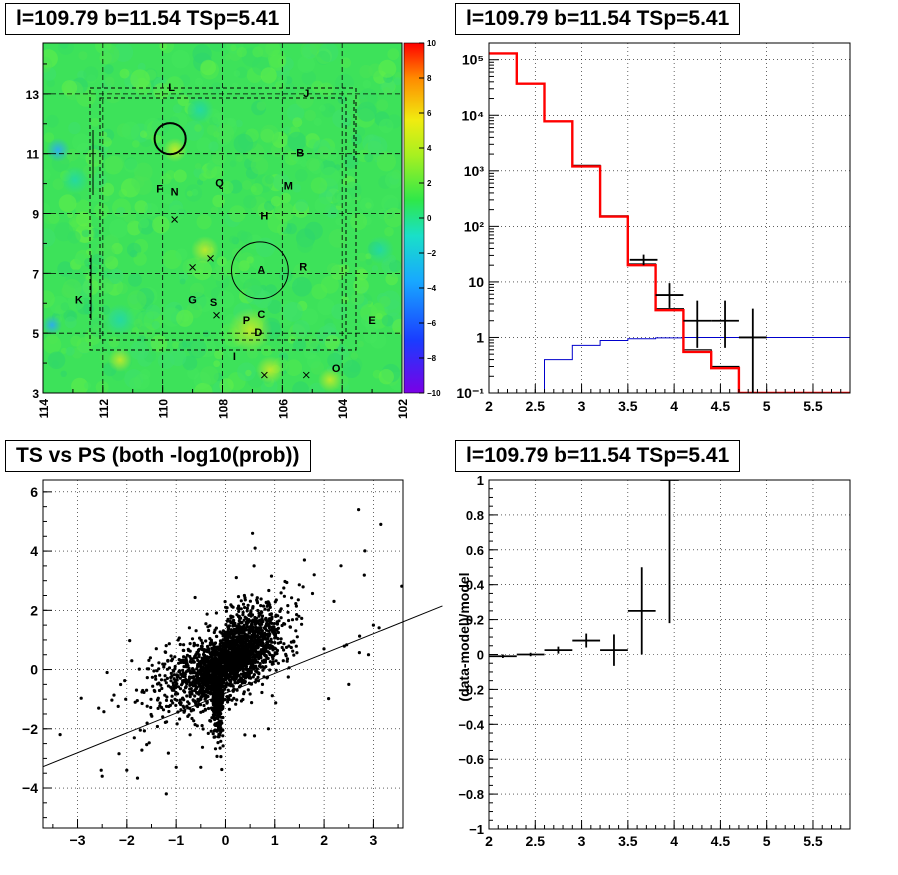  Describe the element at coordinates (35, 394) in the screenshot. I see `y-tick-label: 3` at that location.